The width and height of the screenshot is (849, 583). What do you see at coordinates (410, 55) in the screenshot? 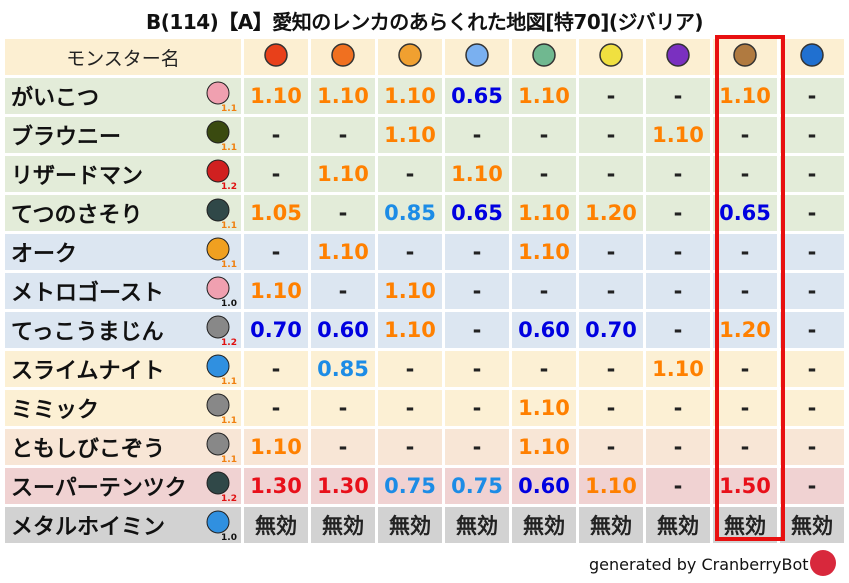
I see `explosion-icon` at bounding box center [410, 55].